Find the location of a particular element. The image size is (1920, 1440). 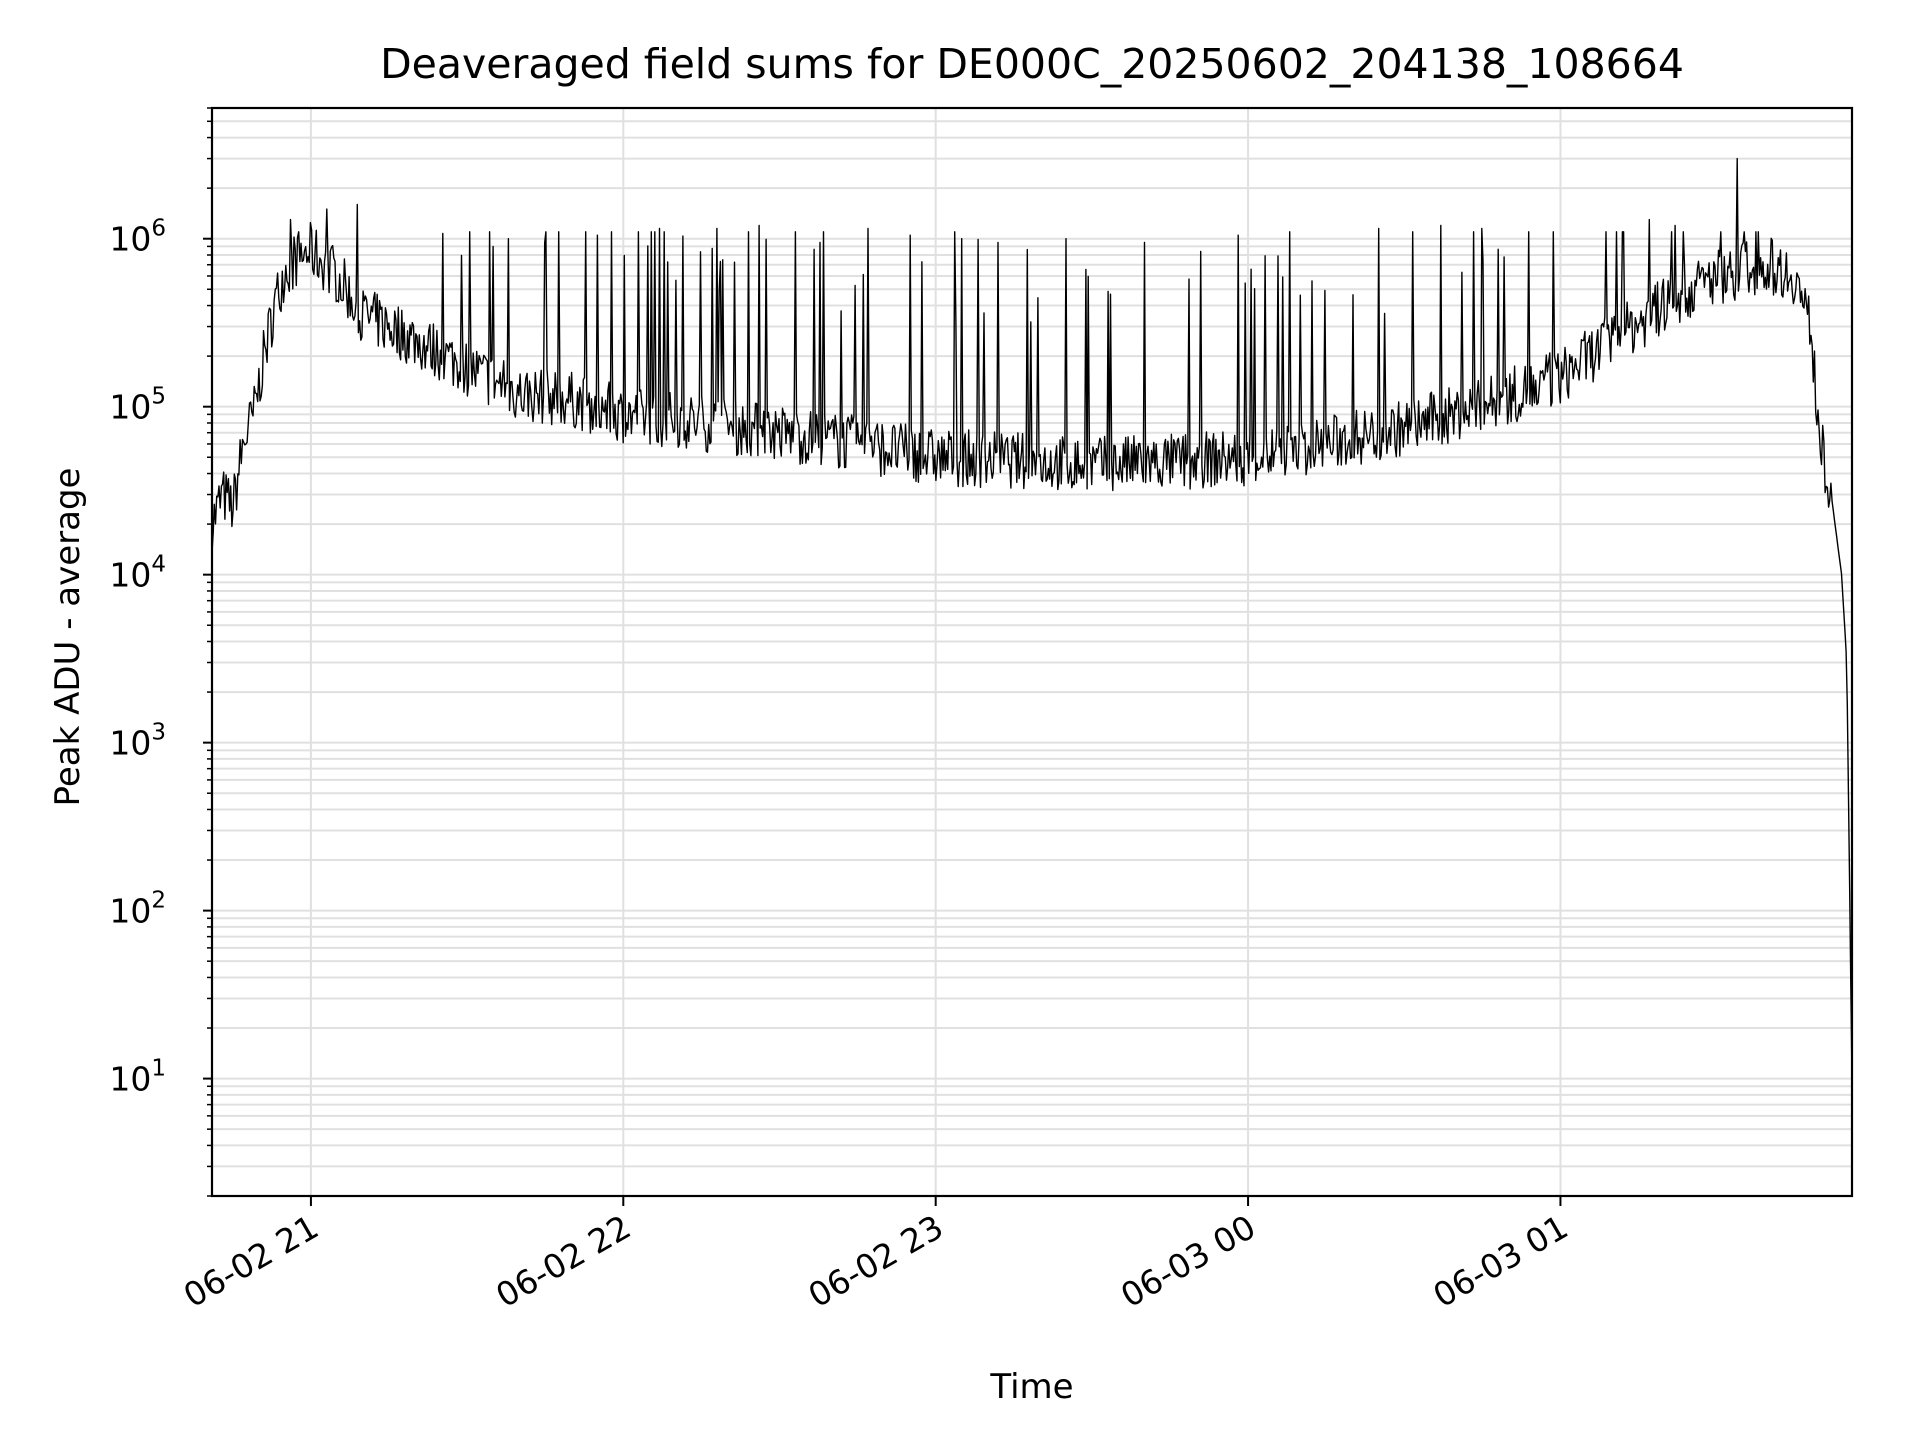

x-tick-label: 06-03 00 is located at coordinates (1188, 1261).